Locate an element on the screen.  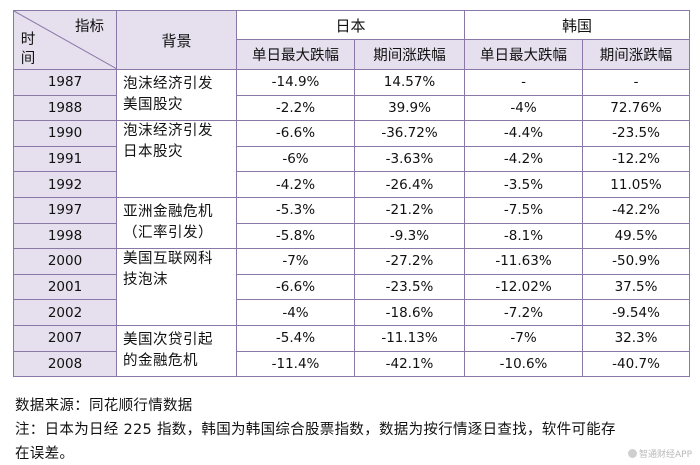
jp-day-cell: -6% is located at coordinates (295, 159).